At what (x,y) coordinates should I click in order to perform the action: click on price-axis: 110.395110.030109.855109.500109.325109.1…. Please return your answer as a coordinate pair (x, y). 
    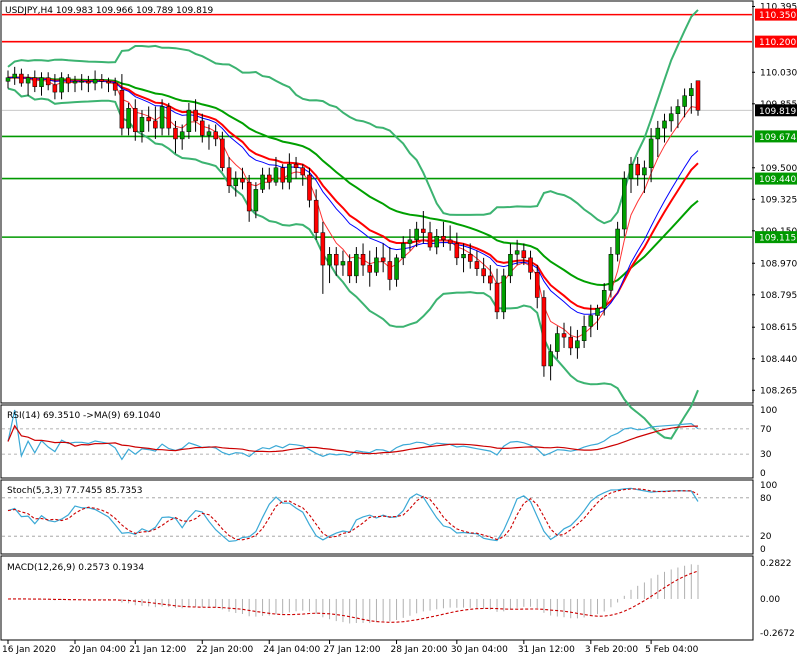
    Looking at the image, I should click on (774, 199).